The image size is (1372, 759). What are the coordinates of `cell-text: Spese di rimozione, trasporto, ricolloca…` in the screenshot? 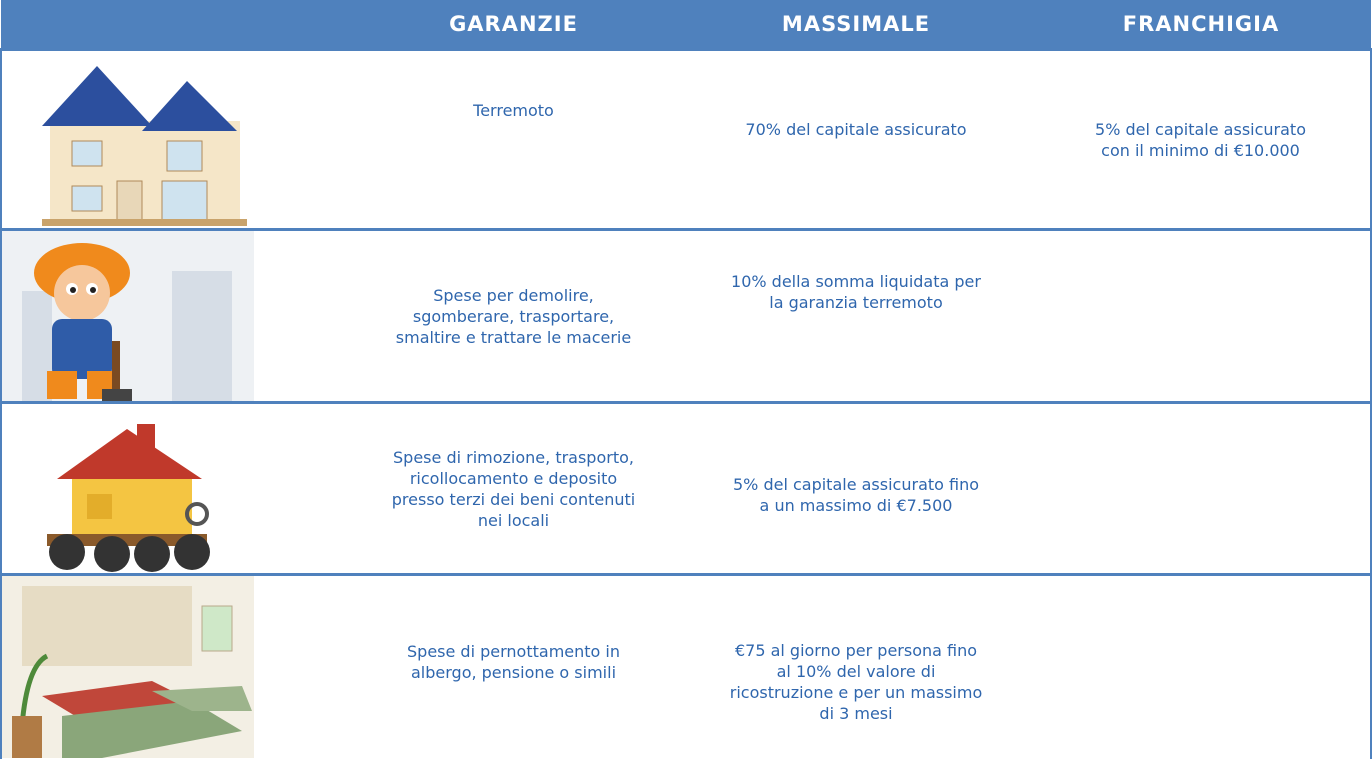 It's located at (513, 488).